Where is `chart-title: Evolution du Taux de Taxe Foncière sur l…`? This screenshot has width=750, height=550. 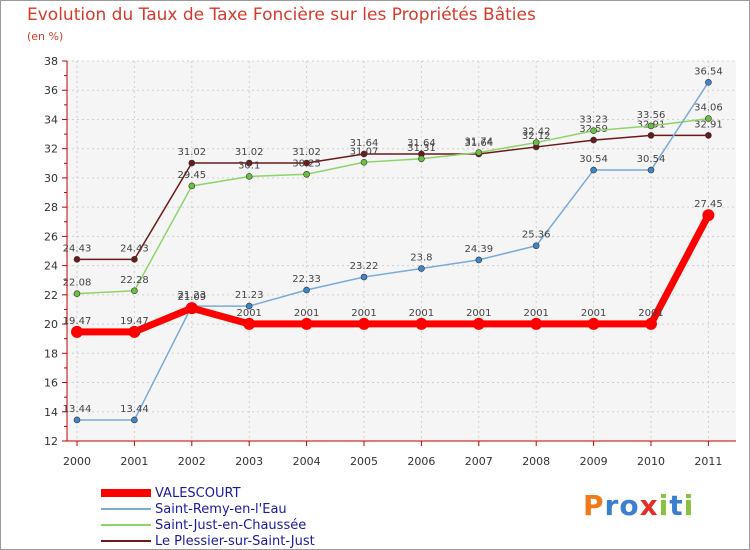 chart-title: Evolution du Taux de Taxe Foncière sur l… is located at coordinates (281, 15).